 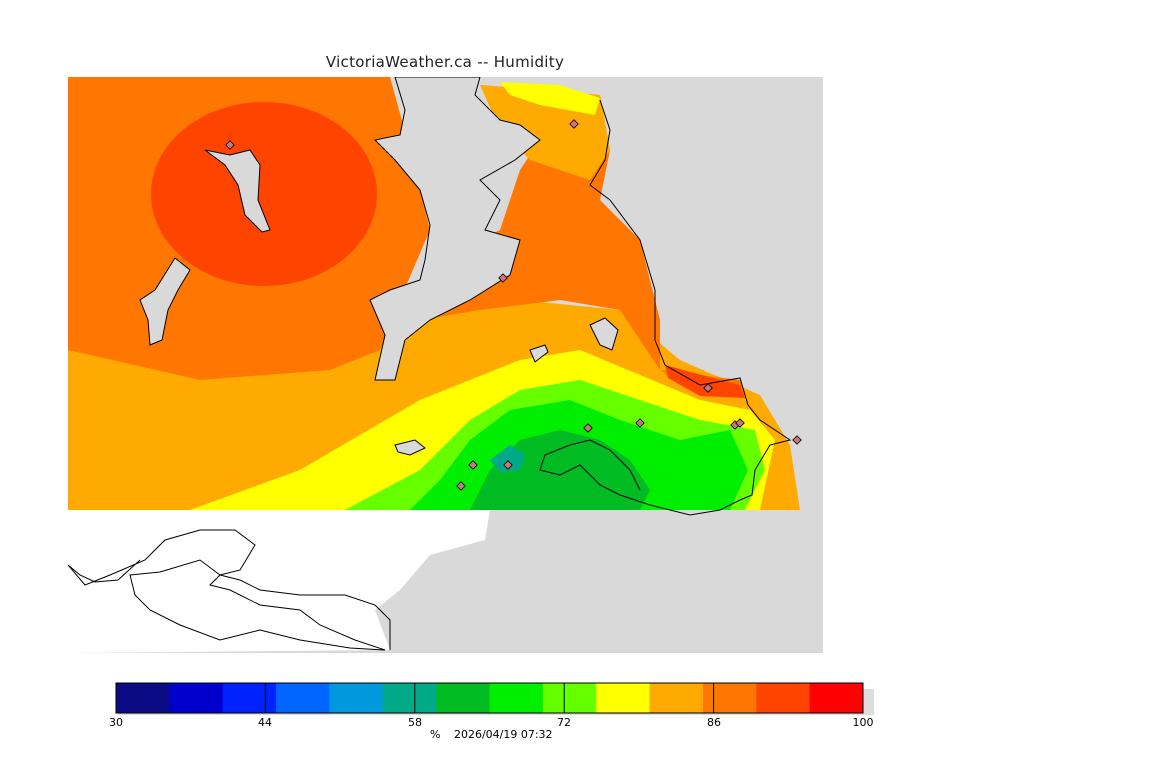 What do you see at coordinates (714, 722) in the screenshot?
I see `colorbar-tick: 86` at bounding box center [714, 722].